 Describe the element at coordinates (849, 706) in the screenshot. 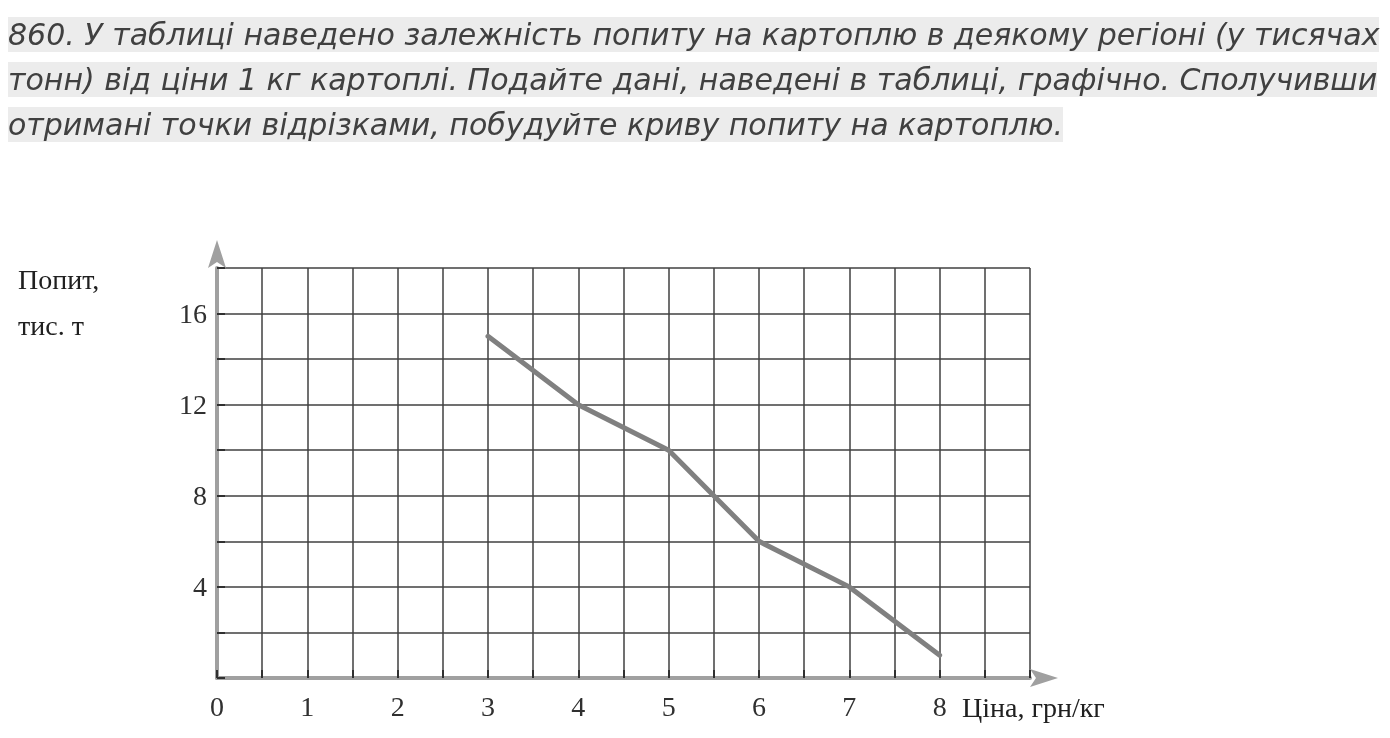

I see `x-tick-label: 7` at that location.